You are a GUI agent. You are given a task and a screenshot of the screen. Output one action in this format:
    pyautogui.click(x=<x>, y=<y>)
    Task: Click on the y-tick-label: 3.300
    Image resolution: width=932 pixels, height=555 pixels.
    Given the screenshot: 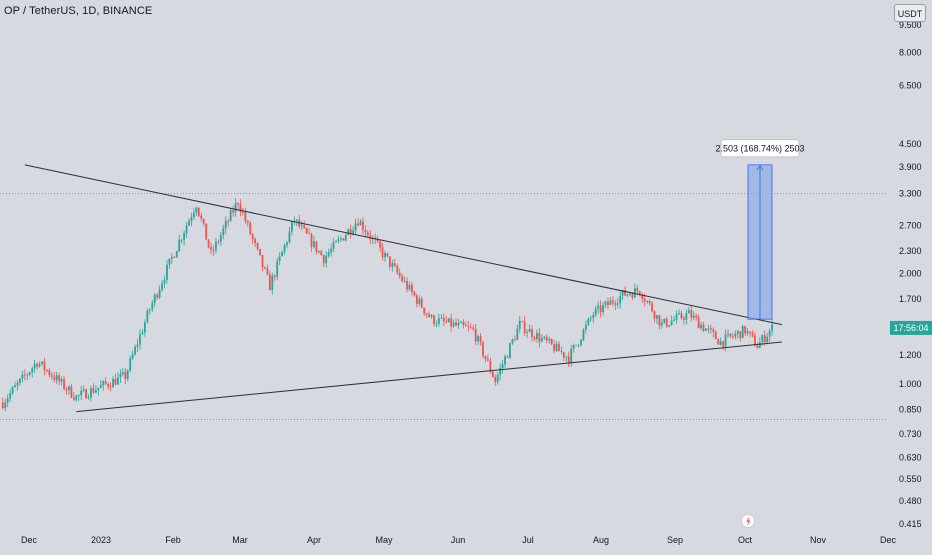 What is the action you would take?
    pyautogui.click(x=910, y=194)
    